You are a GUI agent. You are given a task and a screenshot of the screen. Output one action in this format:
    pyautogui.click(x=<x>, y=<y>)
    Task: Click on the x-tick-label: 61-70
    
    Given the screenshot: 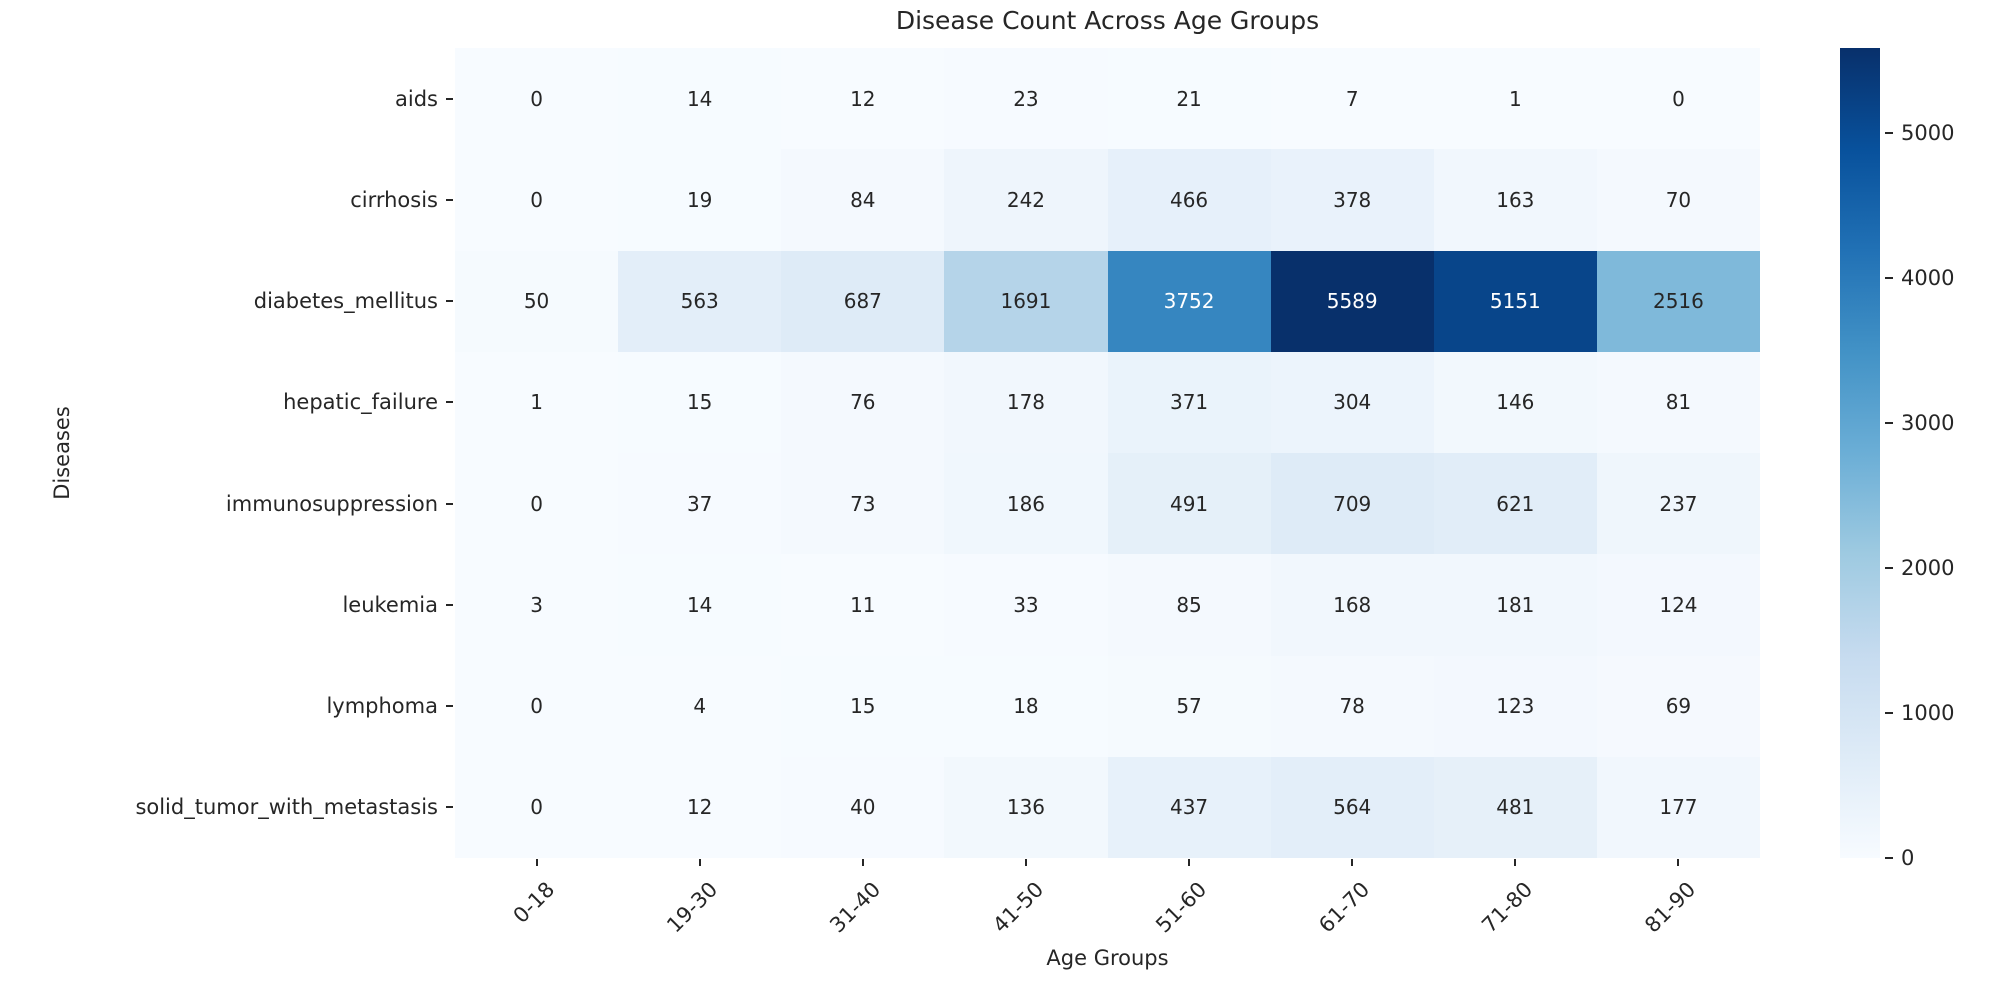 What is the action you would take?
    pyautogui.click(x=1344, y=907)
    